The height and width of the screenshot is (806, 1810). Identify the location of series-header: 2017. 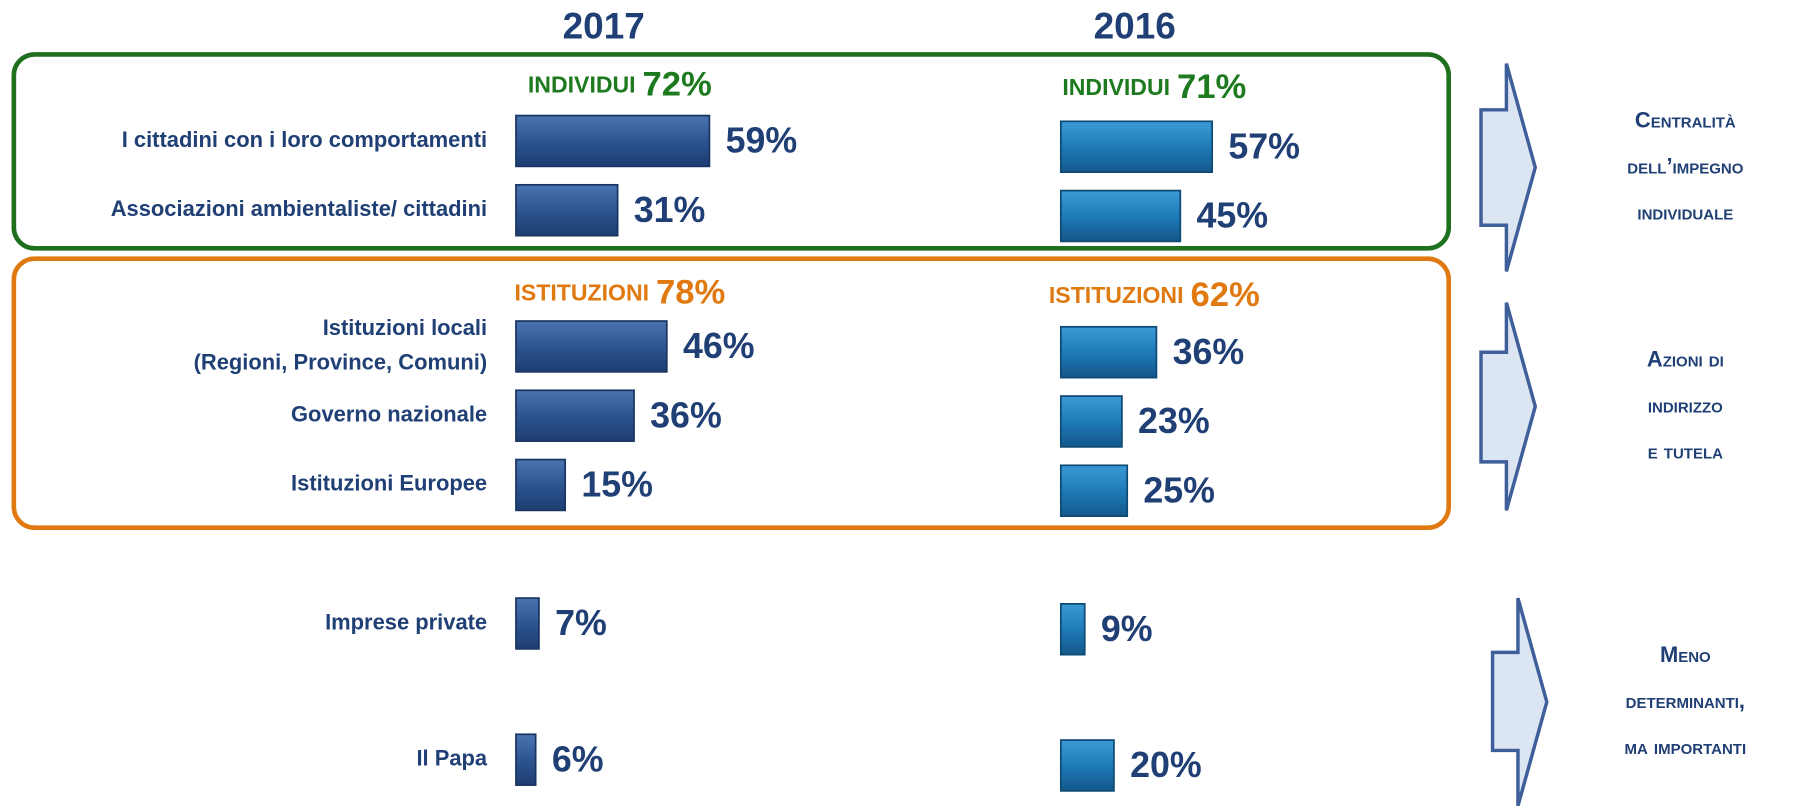
(604, 26).